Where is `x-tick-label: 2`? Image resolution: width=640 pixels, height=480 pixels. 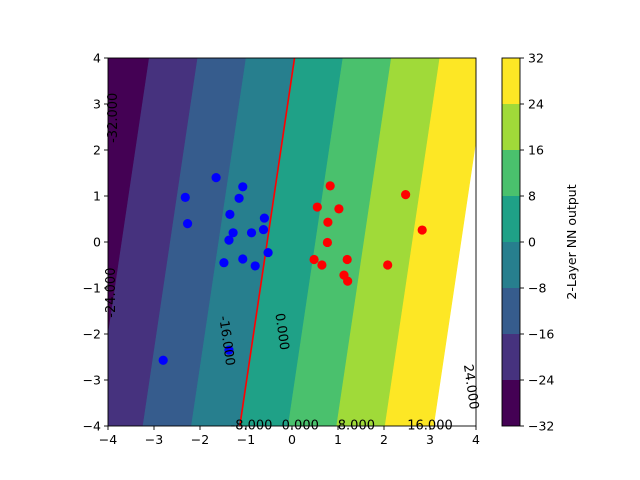 x-tick-label: 2 is located at coordinates (384, 439).